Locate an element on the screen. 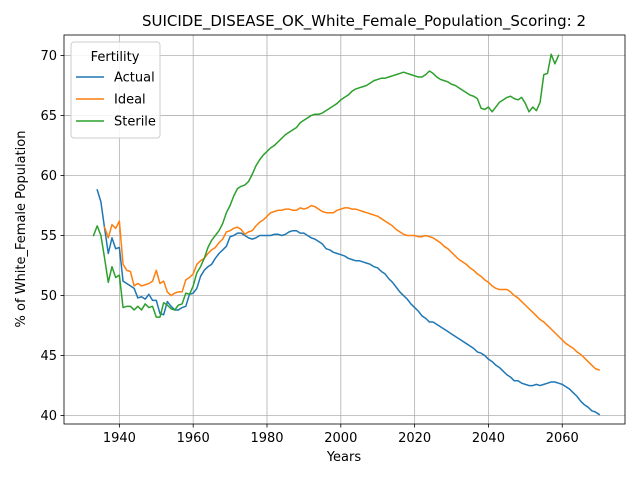 The width and height of the screenshot is (640, 480). y-axis-label: % of White_Female Population is located at coordinates (21, 229).